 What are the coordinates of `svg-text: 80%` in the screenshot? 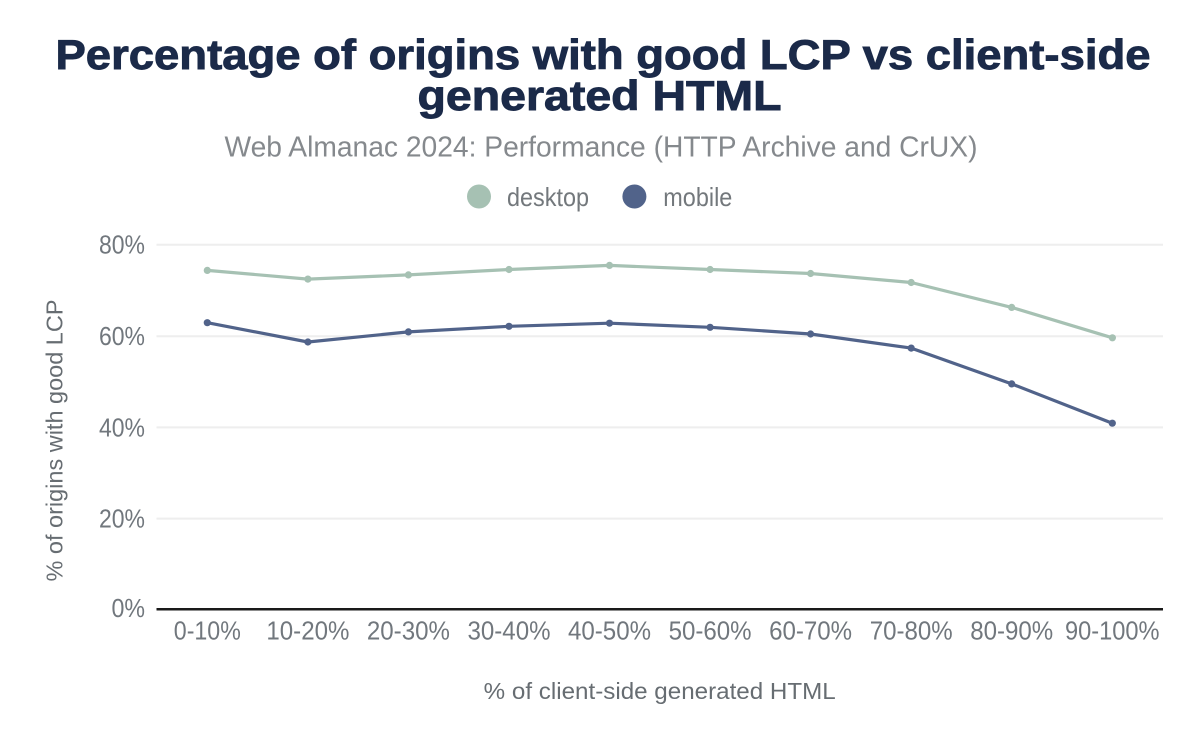 It's located at (122, 245).